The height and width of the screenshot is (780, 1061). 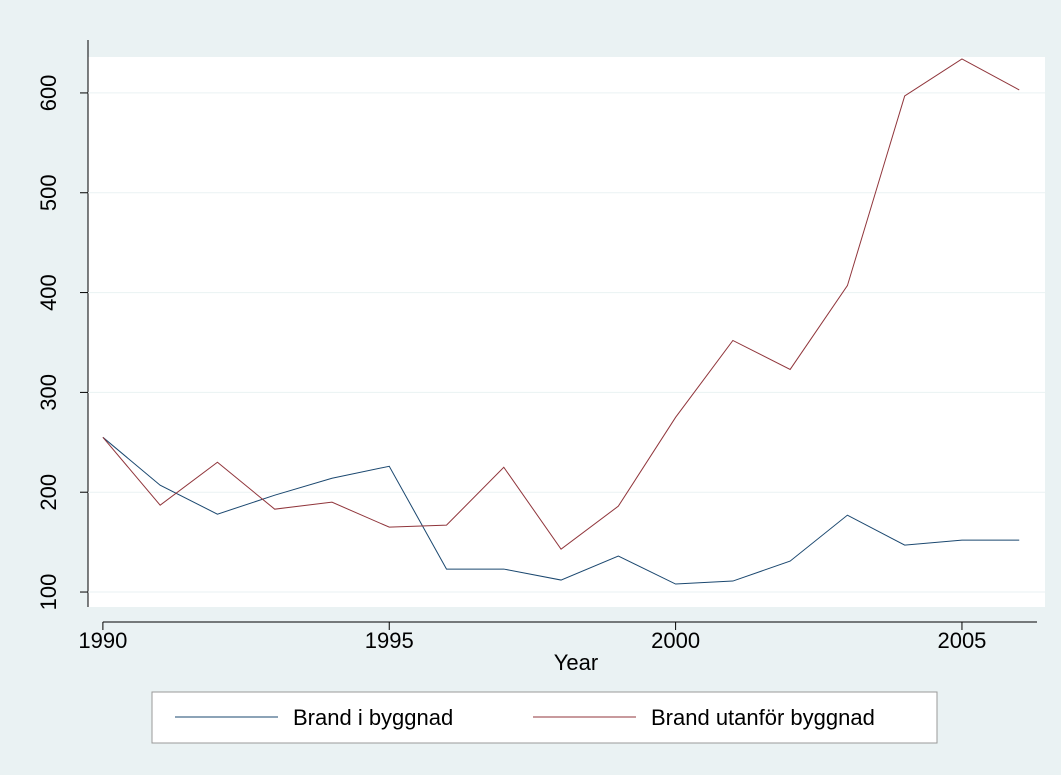 What do you see at coordinates (763, 717) in the screenshot?
I see `legend-label: Brand utanför byggnad` at bounding box center [763, 717].